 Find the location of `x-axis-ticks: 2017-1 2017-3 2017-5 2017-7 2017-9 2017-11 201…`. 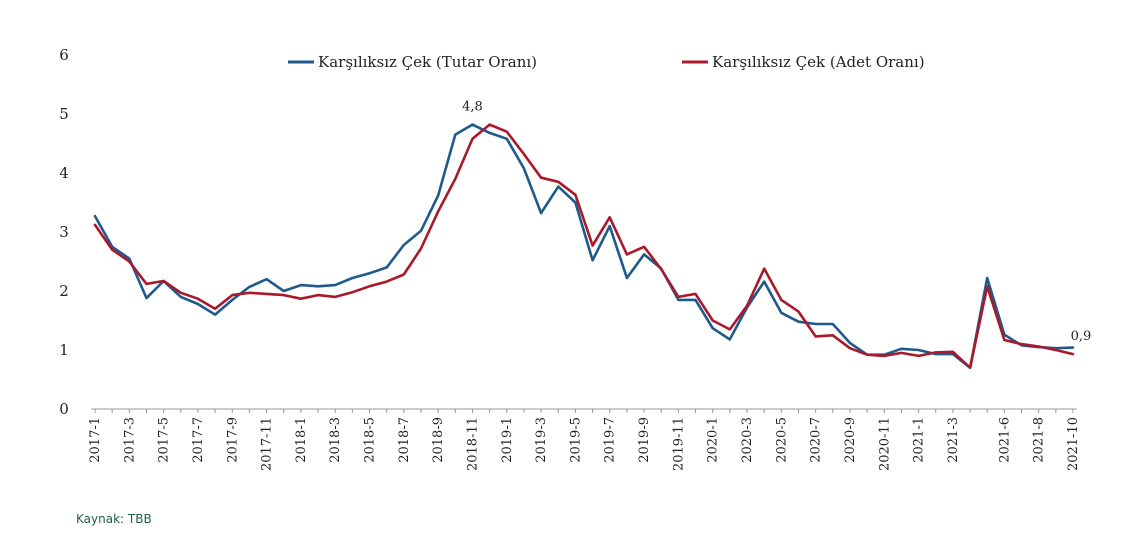

x-axis-ticks: 2017-1 2017-3 2017-5 2017-7 2017-9 2017-11 201… is located at coordinates (584, 440).